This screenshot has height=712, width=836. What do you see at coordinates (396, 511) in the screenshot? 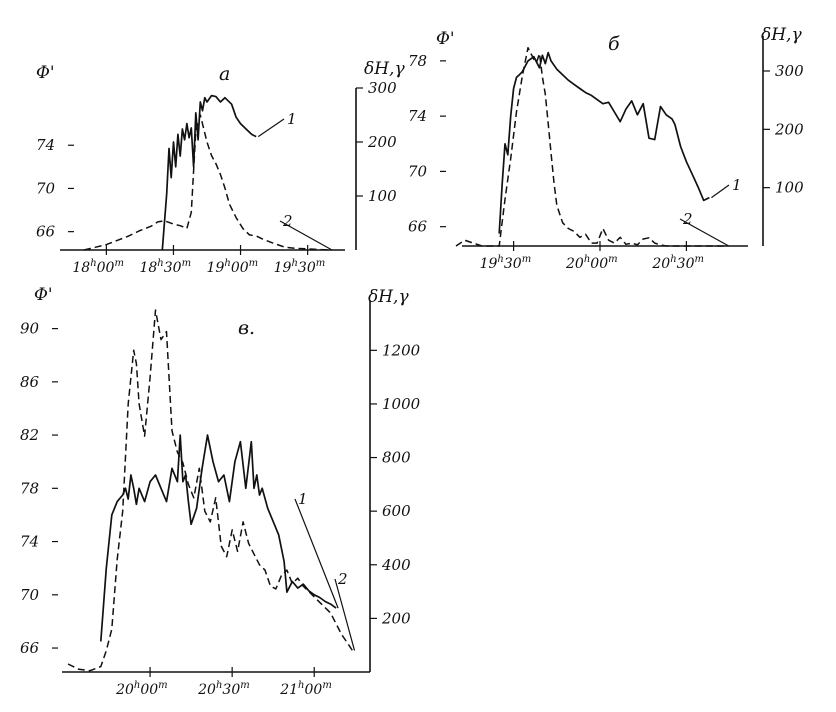
I see `right-tick-label: 600` at bounding box center [396, 511].